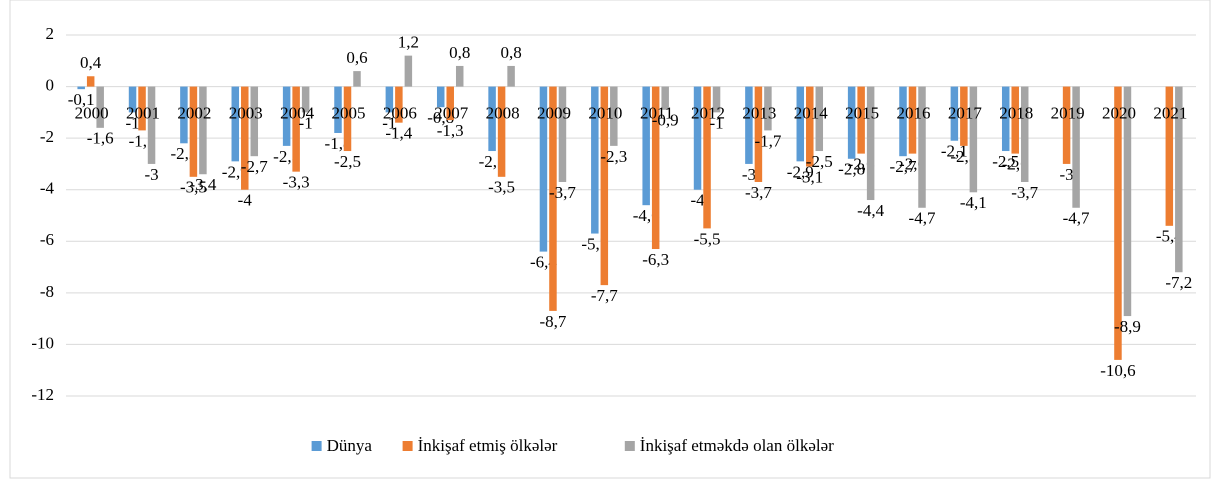 The width and height of the screenshot is (1216, 480). What do you see at coordinates (629, 446) in the screenshot?
I see `legend-swatch` at bounding box center [629, 446].